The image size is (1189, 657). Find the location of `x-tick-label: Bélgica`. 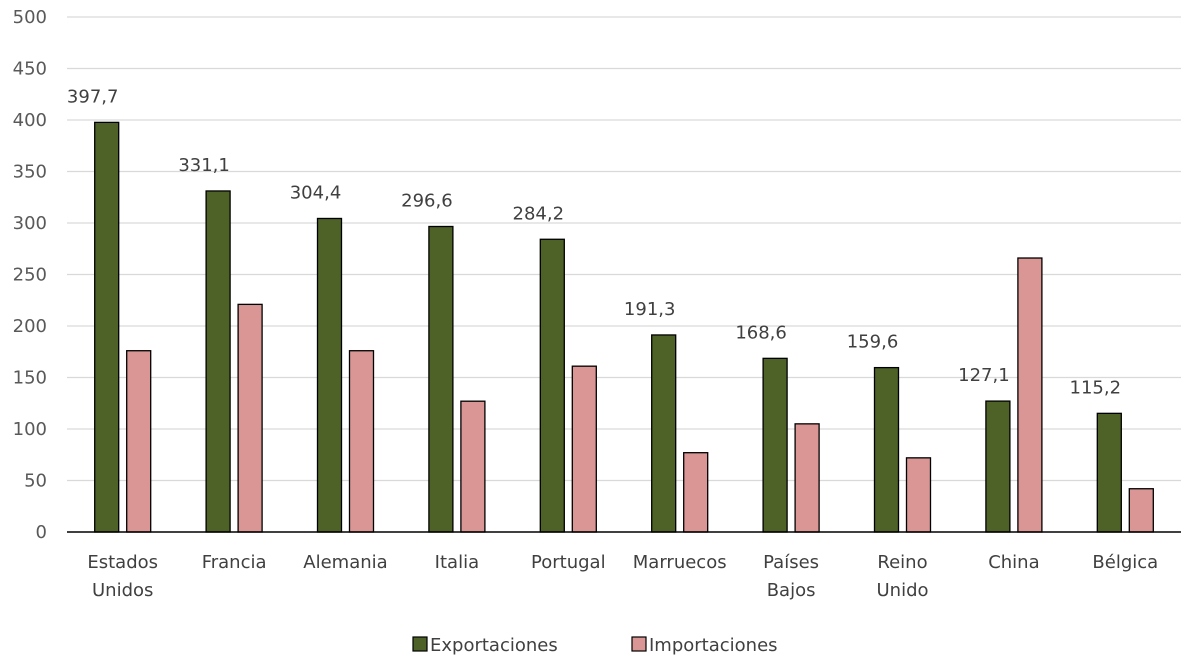

x-tick-label: Bélgica is located at coordinates (1125, 562).